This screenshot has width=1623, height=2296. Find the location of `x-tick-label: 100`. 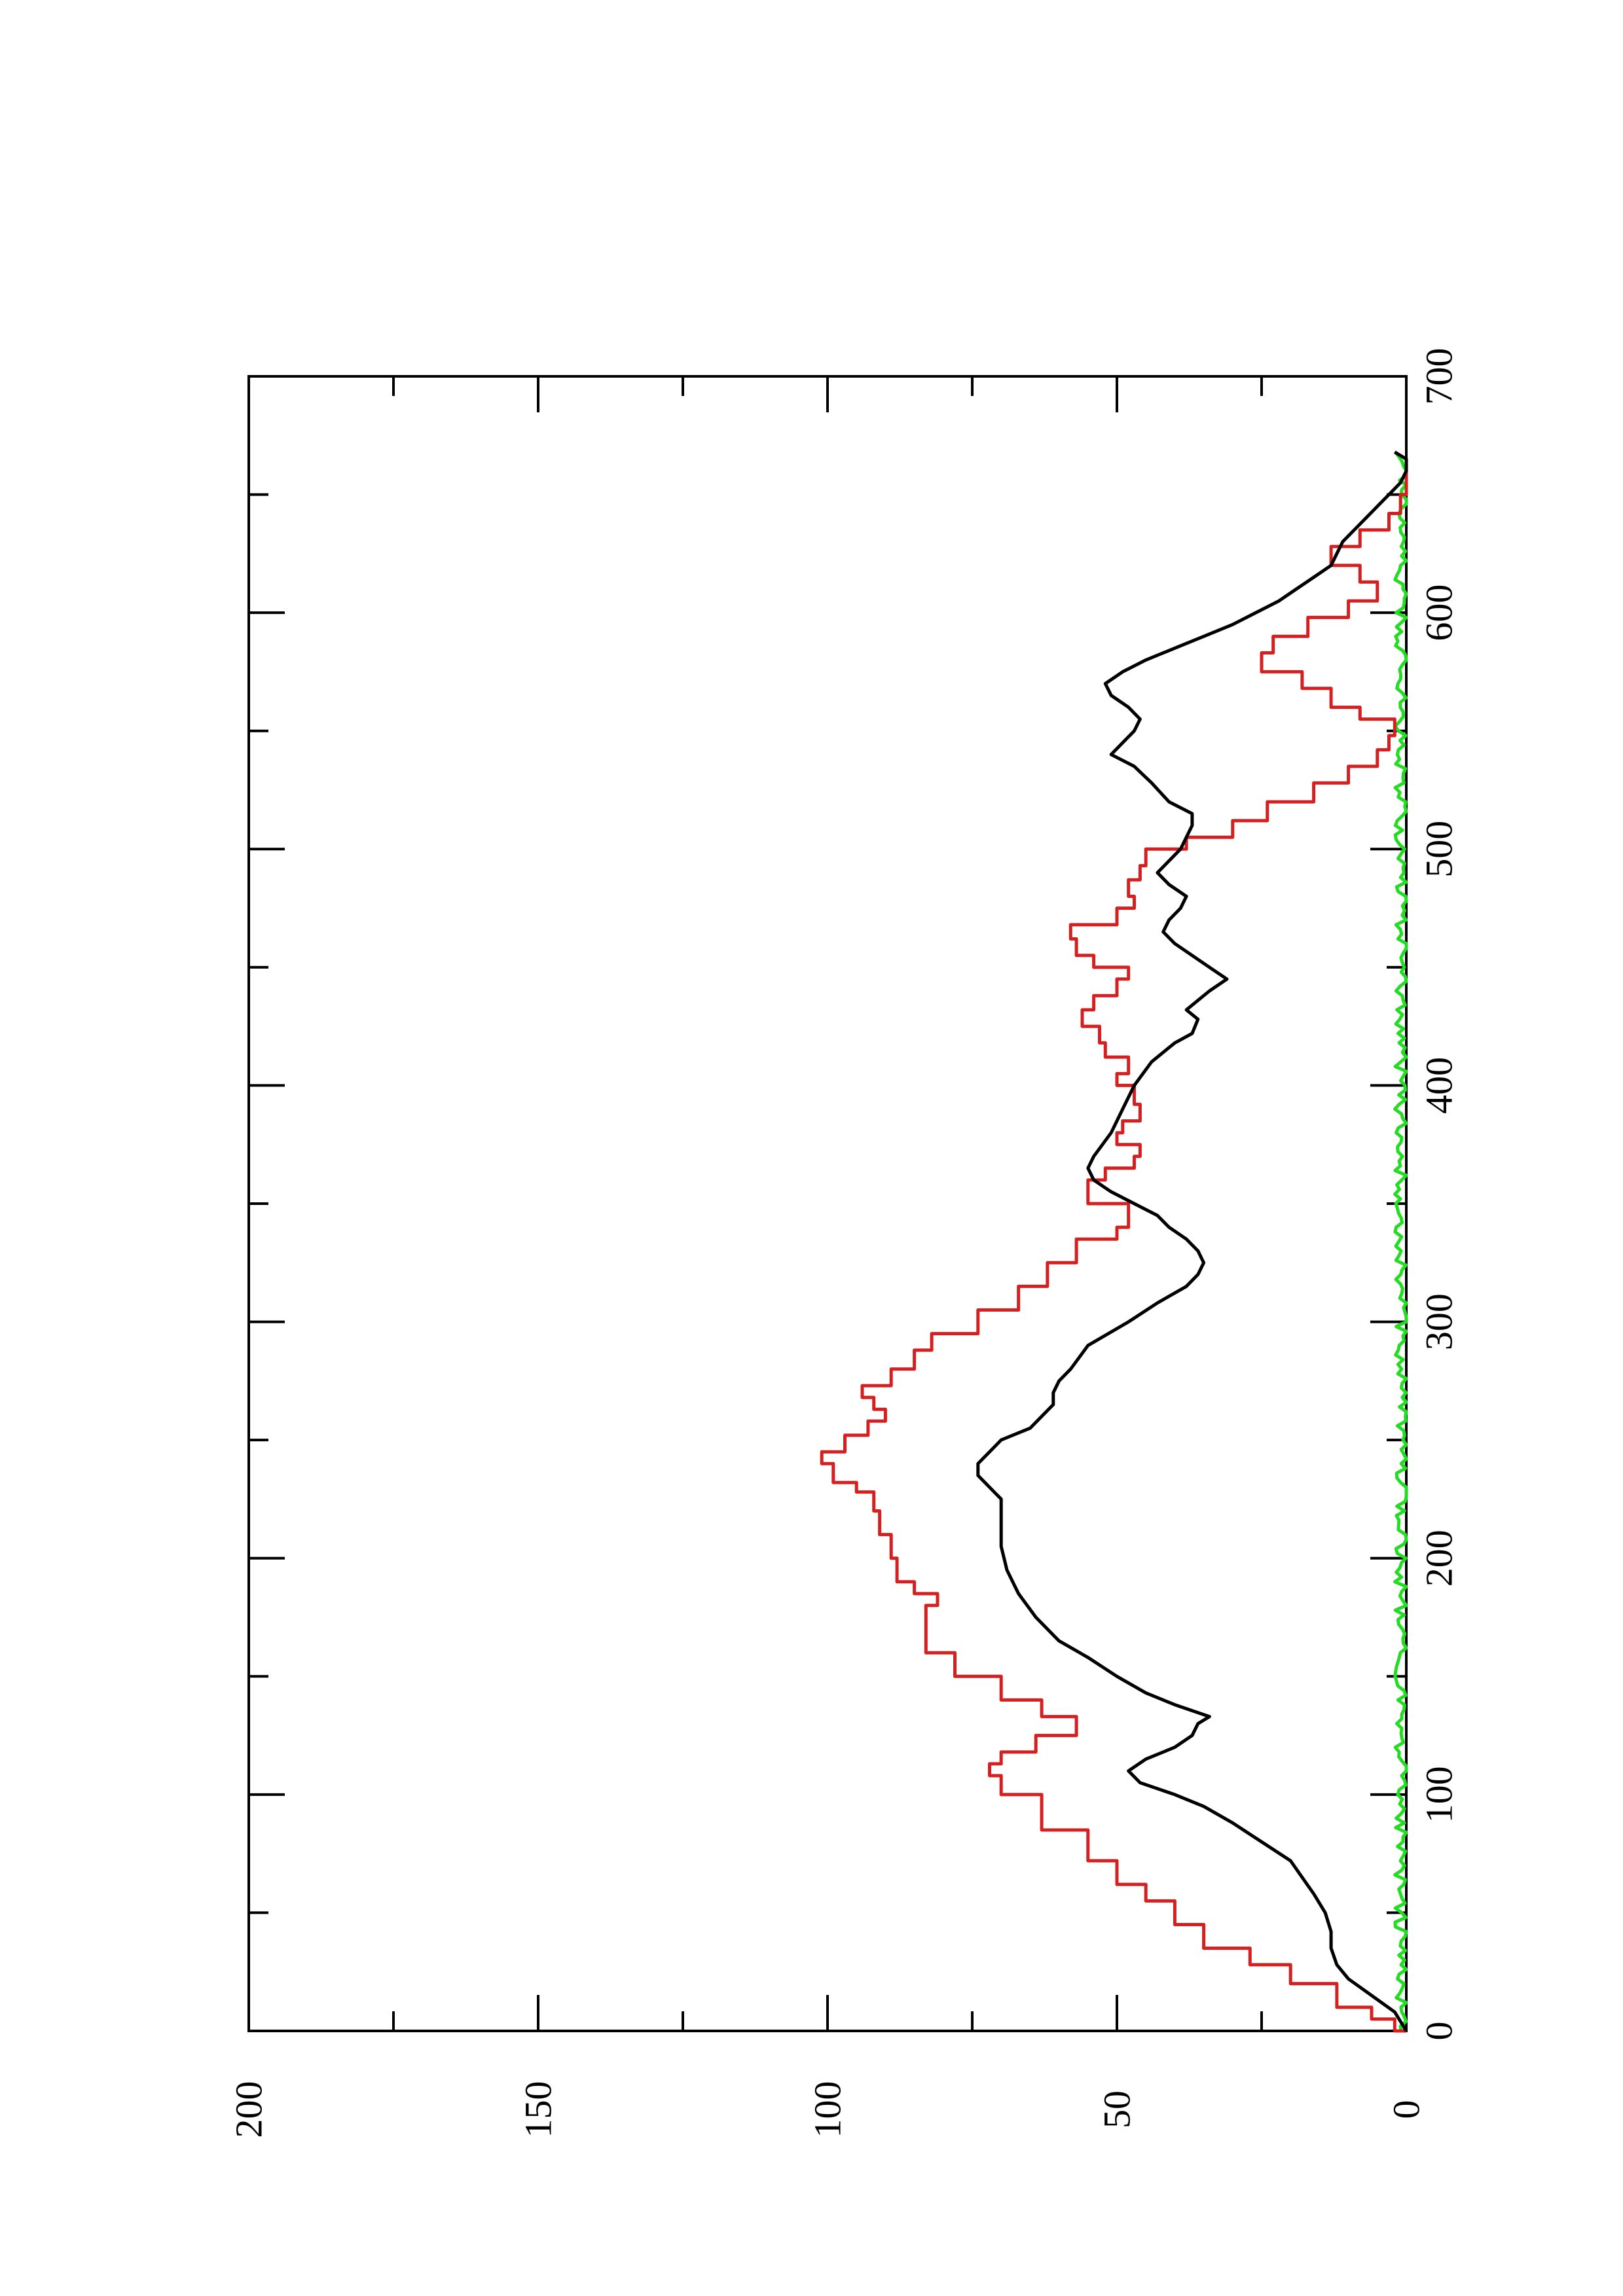

x-tick-label: 100 is located at coordinates (1439, 1794).